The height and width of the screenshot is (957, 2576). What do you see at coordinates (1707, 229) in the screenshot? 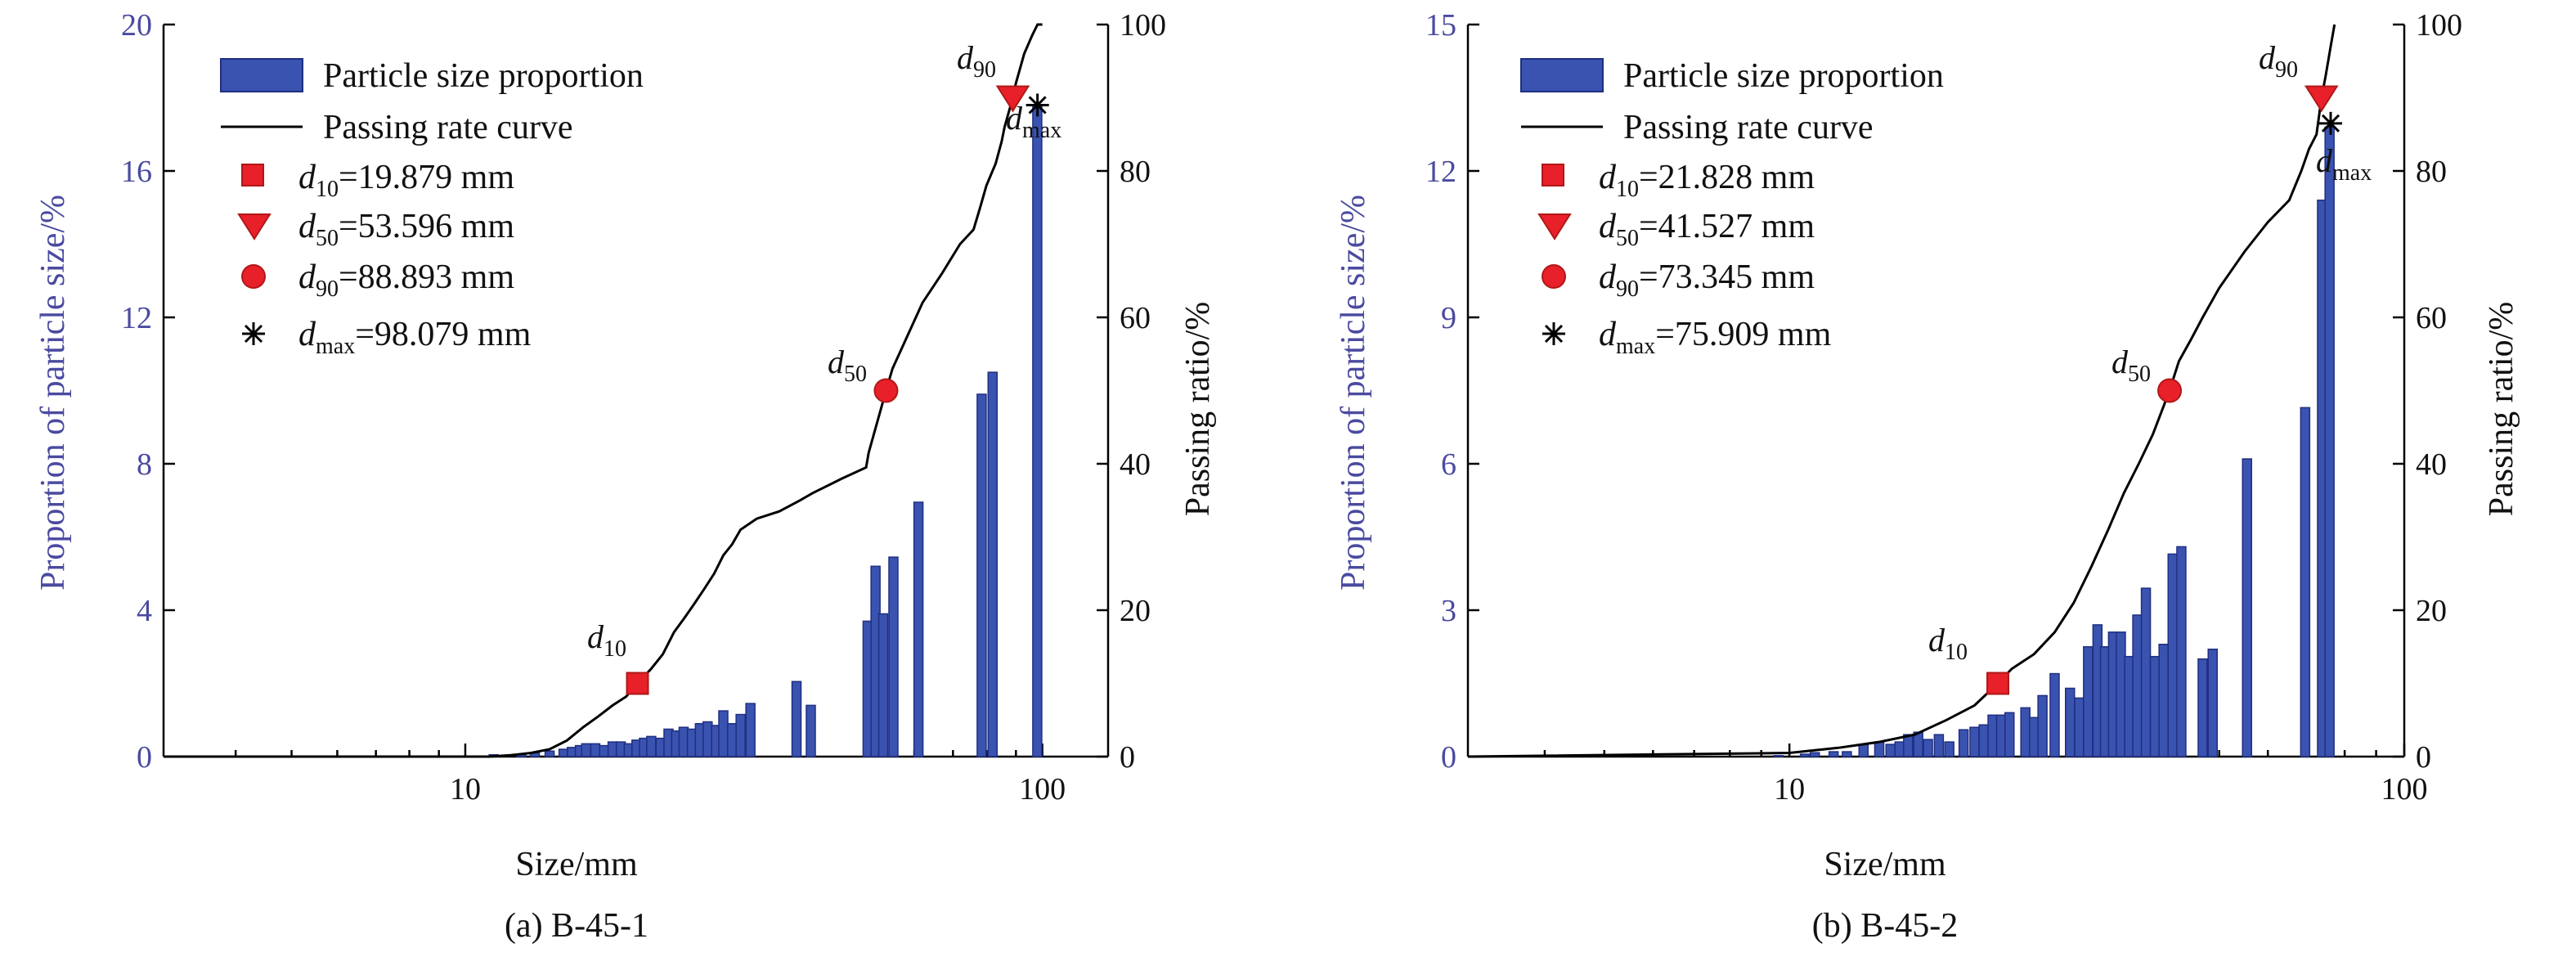
I see `legend-d50-label: d50=41.527 mm` at bounding box center [1707, 229].